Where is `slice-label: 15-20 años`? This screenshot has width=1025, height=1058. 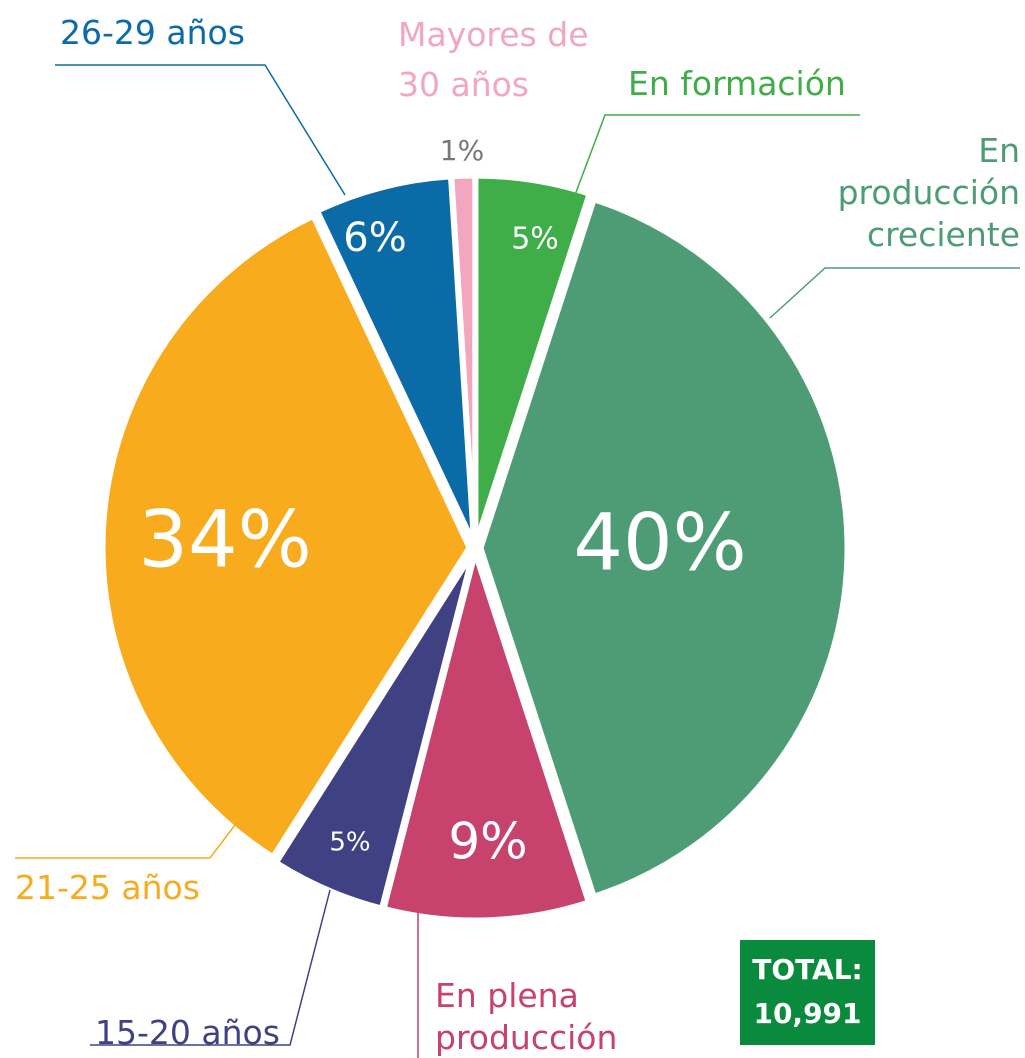
slice-label: 15-20 años is located at coordinates (187, 1032).